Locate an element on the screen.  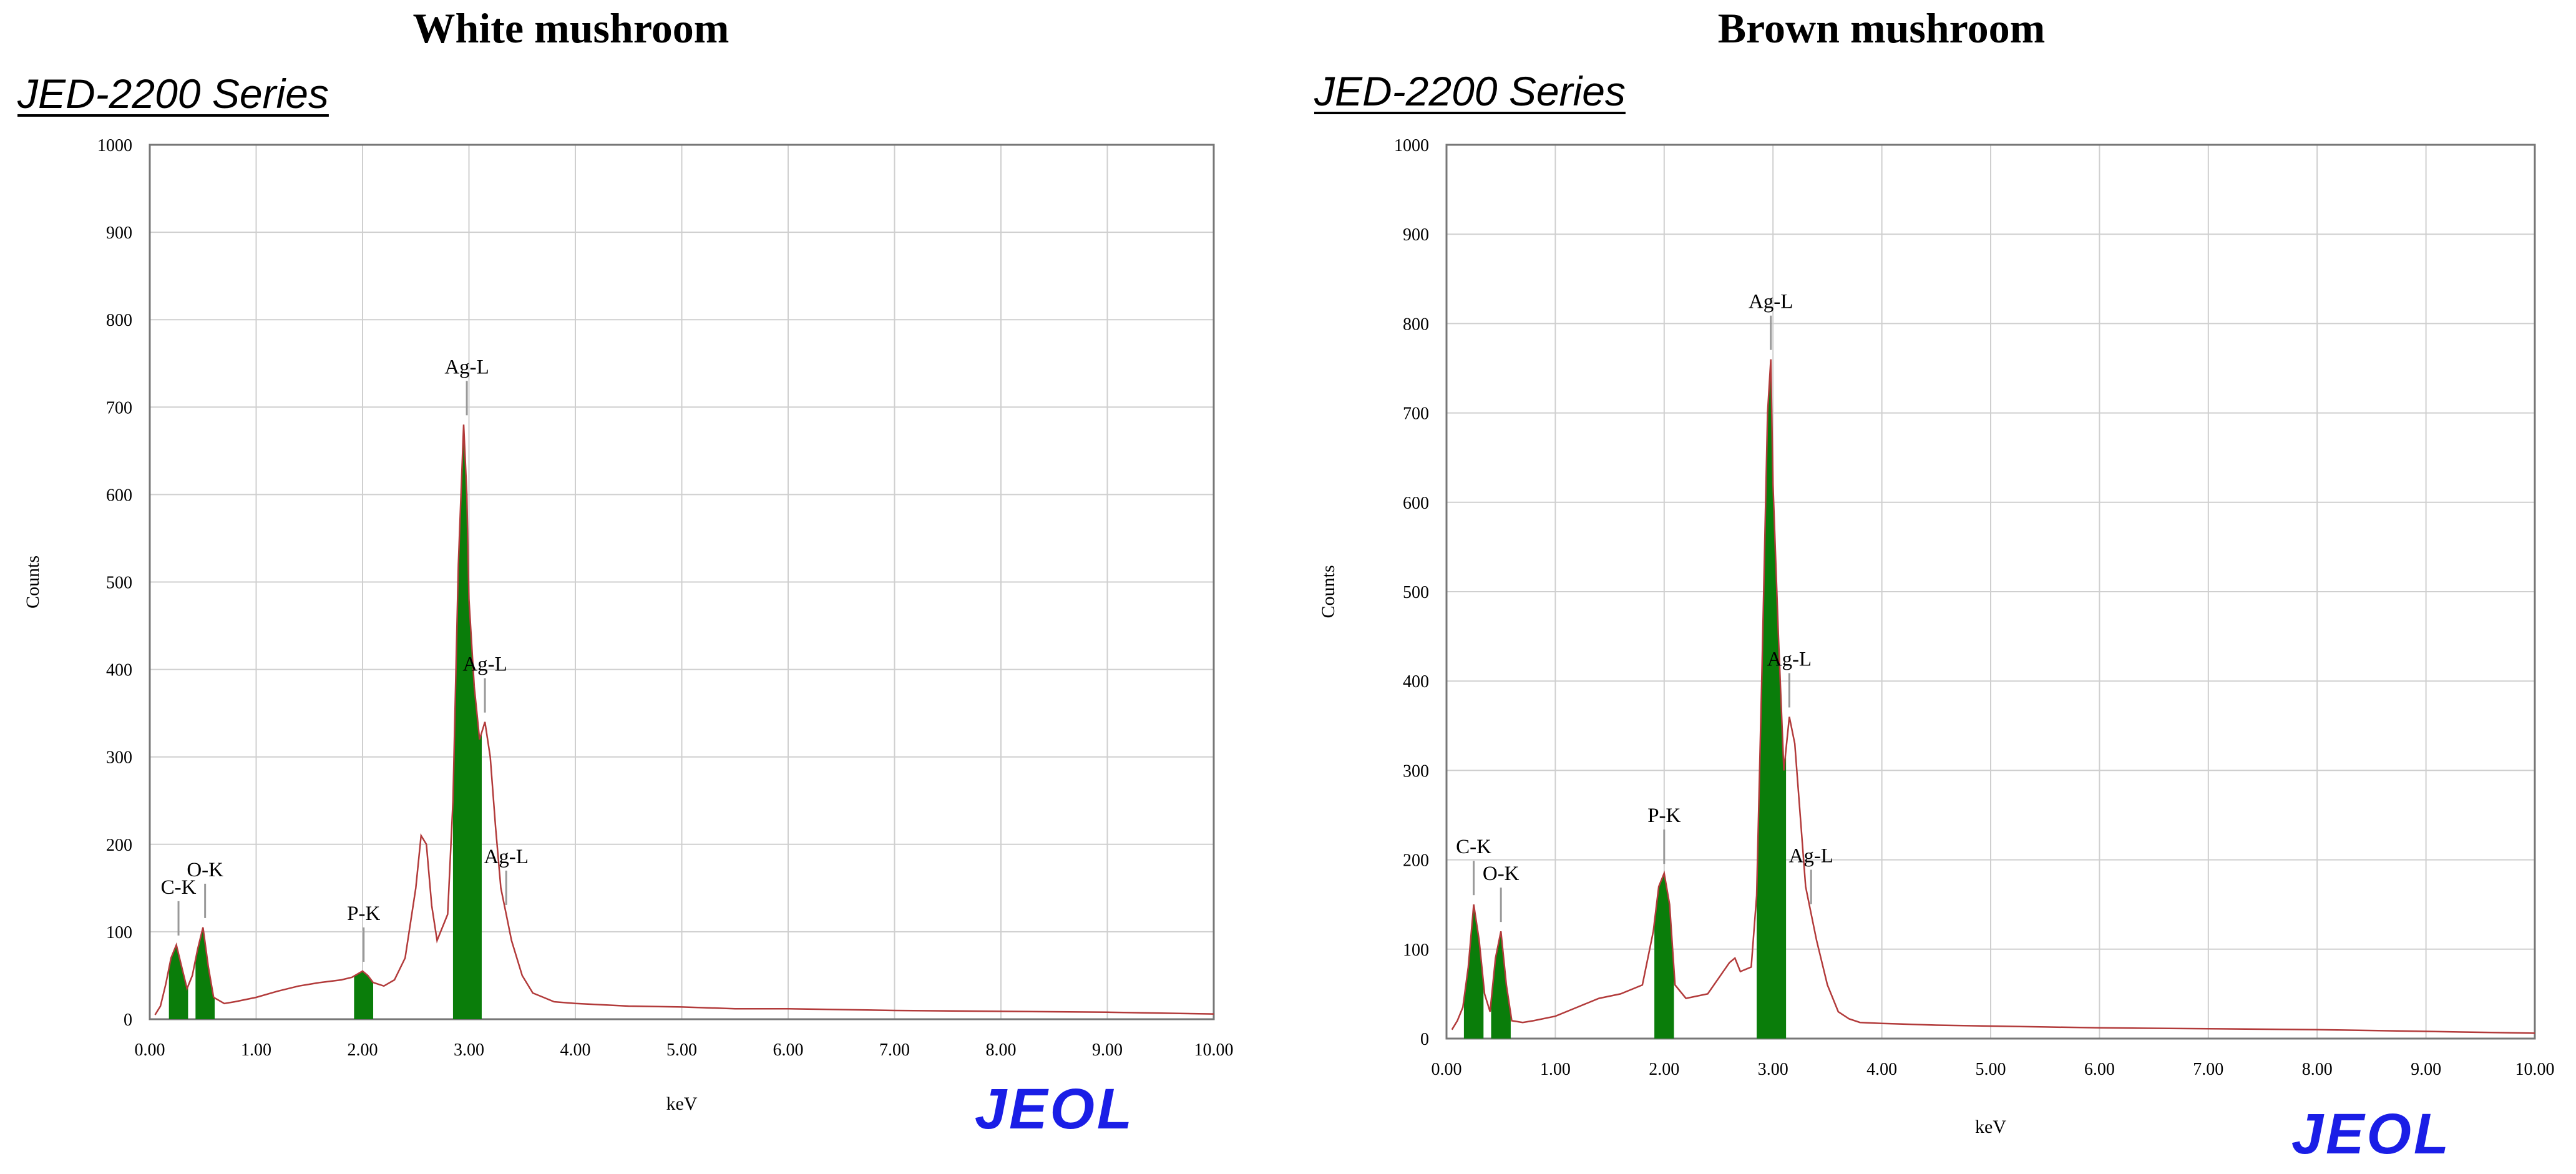
series-title-white: JED-2200 Series is located at coordinates (173, 94).